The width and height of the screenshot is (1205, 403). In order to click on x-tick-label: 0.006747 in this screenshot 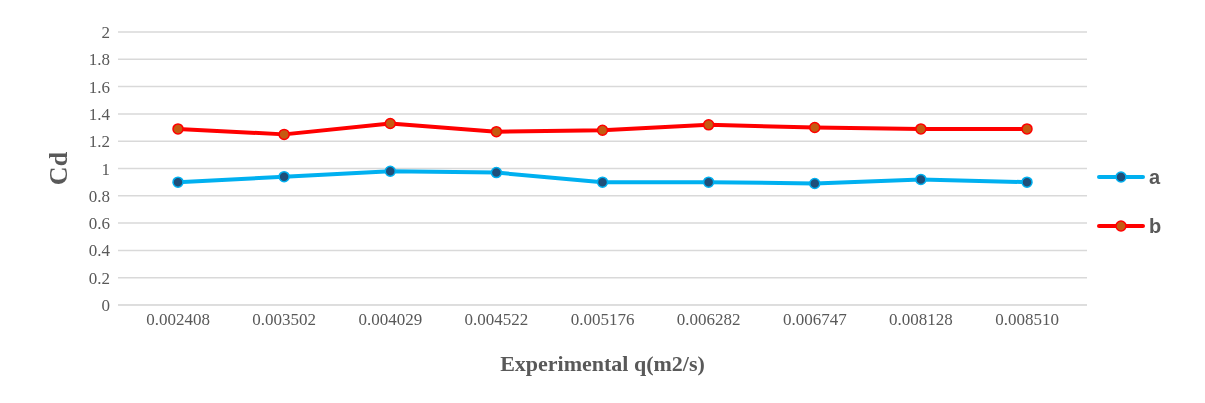, I will do `click(815, 320)`.